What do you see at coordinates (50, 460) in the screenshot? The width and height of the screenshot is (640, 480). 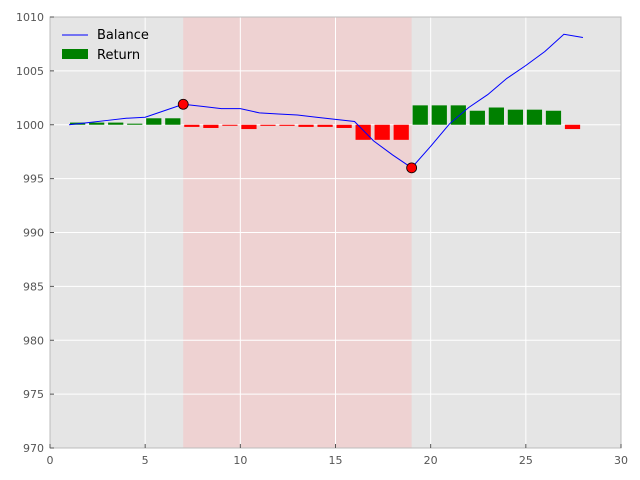 I see `x-tick-label: 0` at bounding box center [50, 460].